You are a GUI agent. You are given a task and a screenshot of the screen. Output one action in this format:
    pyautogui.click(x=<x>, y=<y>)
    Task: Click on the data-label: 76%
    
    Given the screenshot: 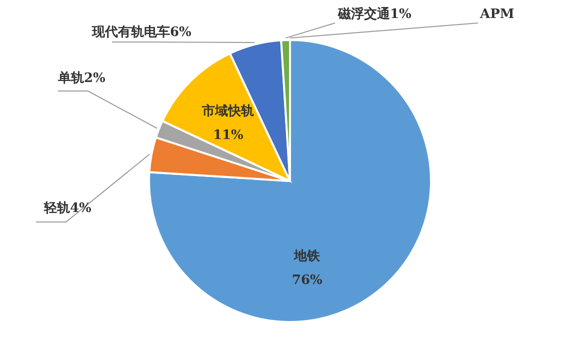 What is the action you would take?
    pyautogui.click(x=307, y=280)
    